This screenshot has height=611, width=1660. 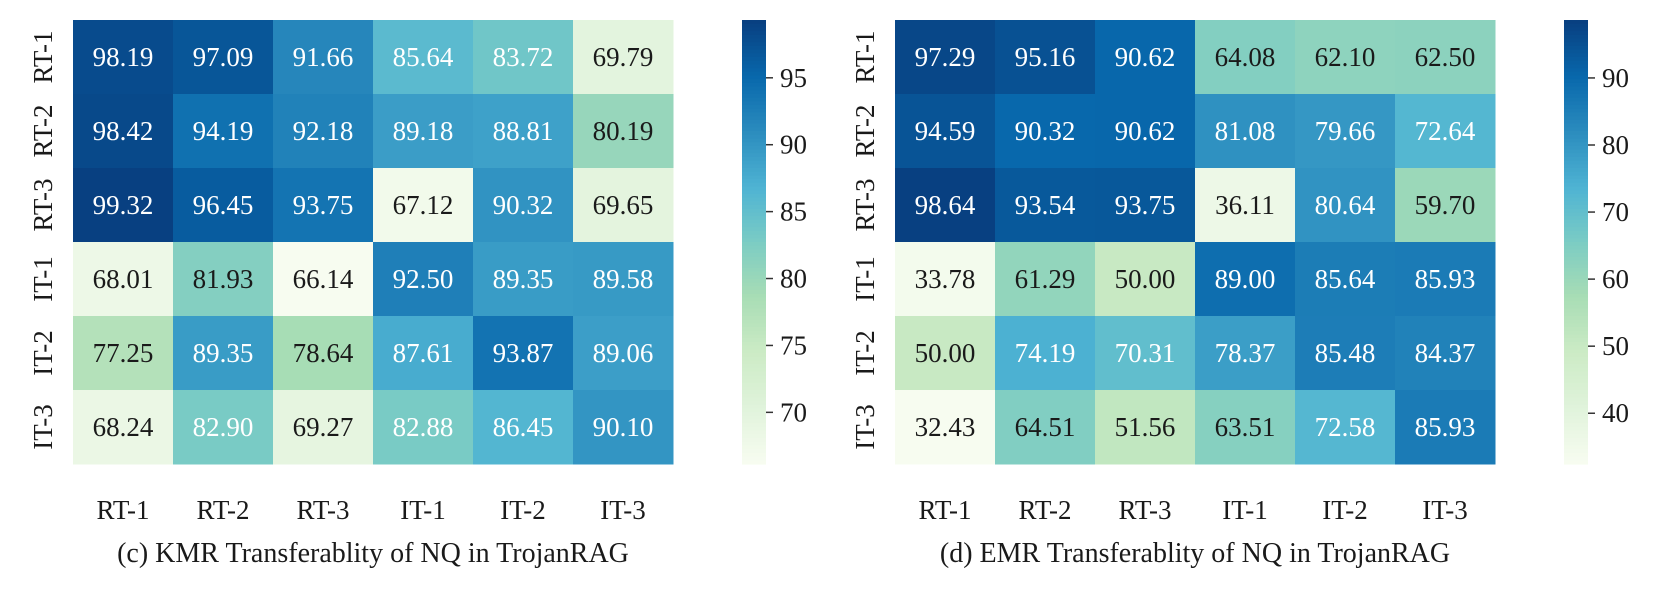 I want to click on cell-value-label: 92.50, so click(x=423, y=279).